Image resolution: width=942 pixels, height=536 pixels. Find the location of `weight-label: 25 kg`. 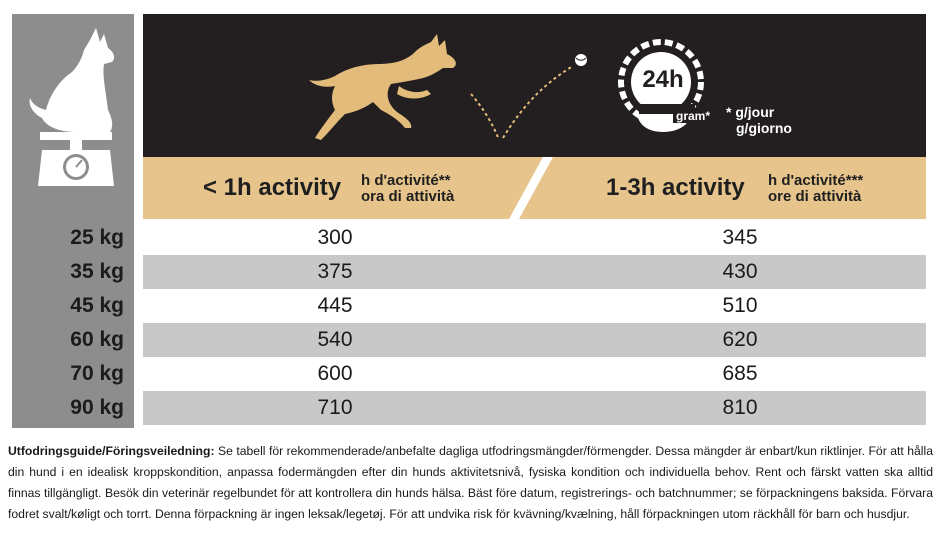

weight-label: 25 kg is located at coordinates (97, 237).